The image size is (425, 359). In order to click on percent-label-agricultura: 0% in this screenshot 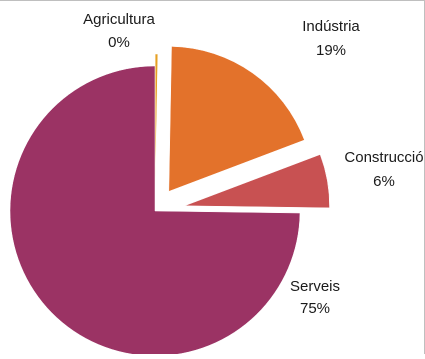, I will do `click(119, 42)`.